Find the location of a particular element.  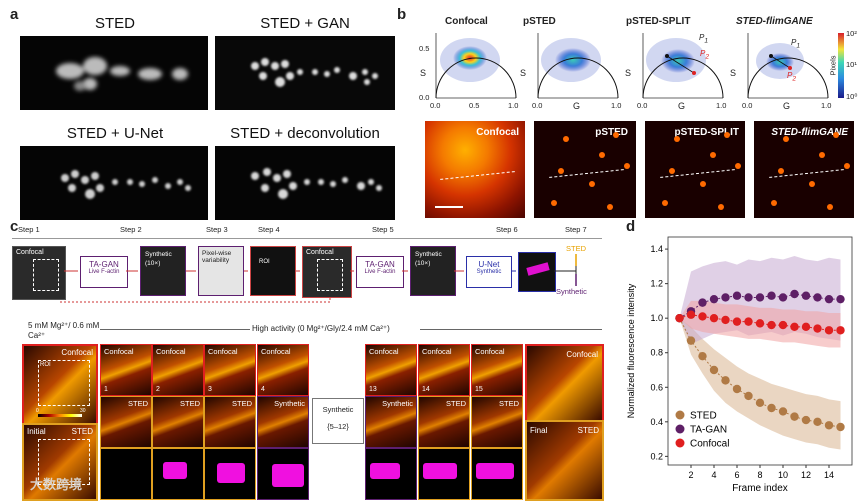

colorbar-label: Pixels is located at coordinates (833, 65).